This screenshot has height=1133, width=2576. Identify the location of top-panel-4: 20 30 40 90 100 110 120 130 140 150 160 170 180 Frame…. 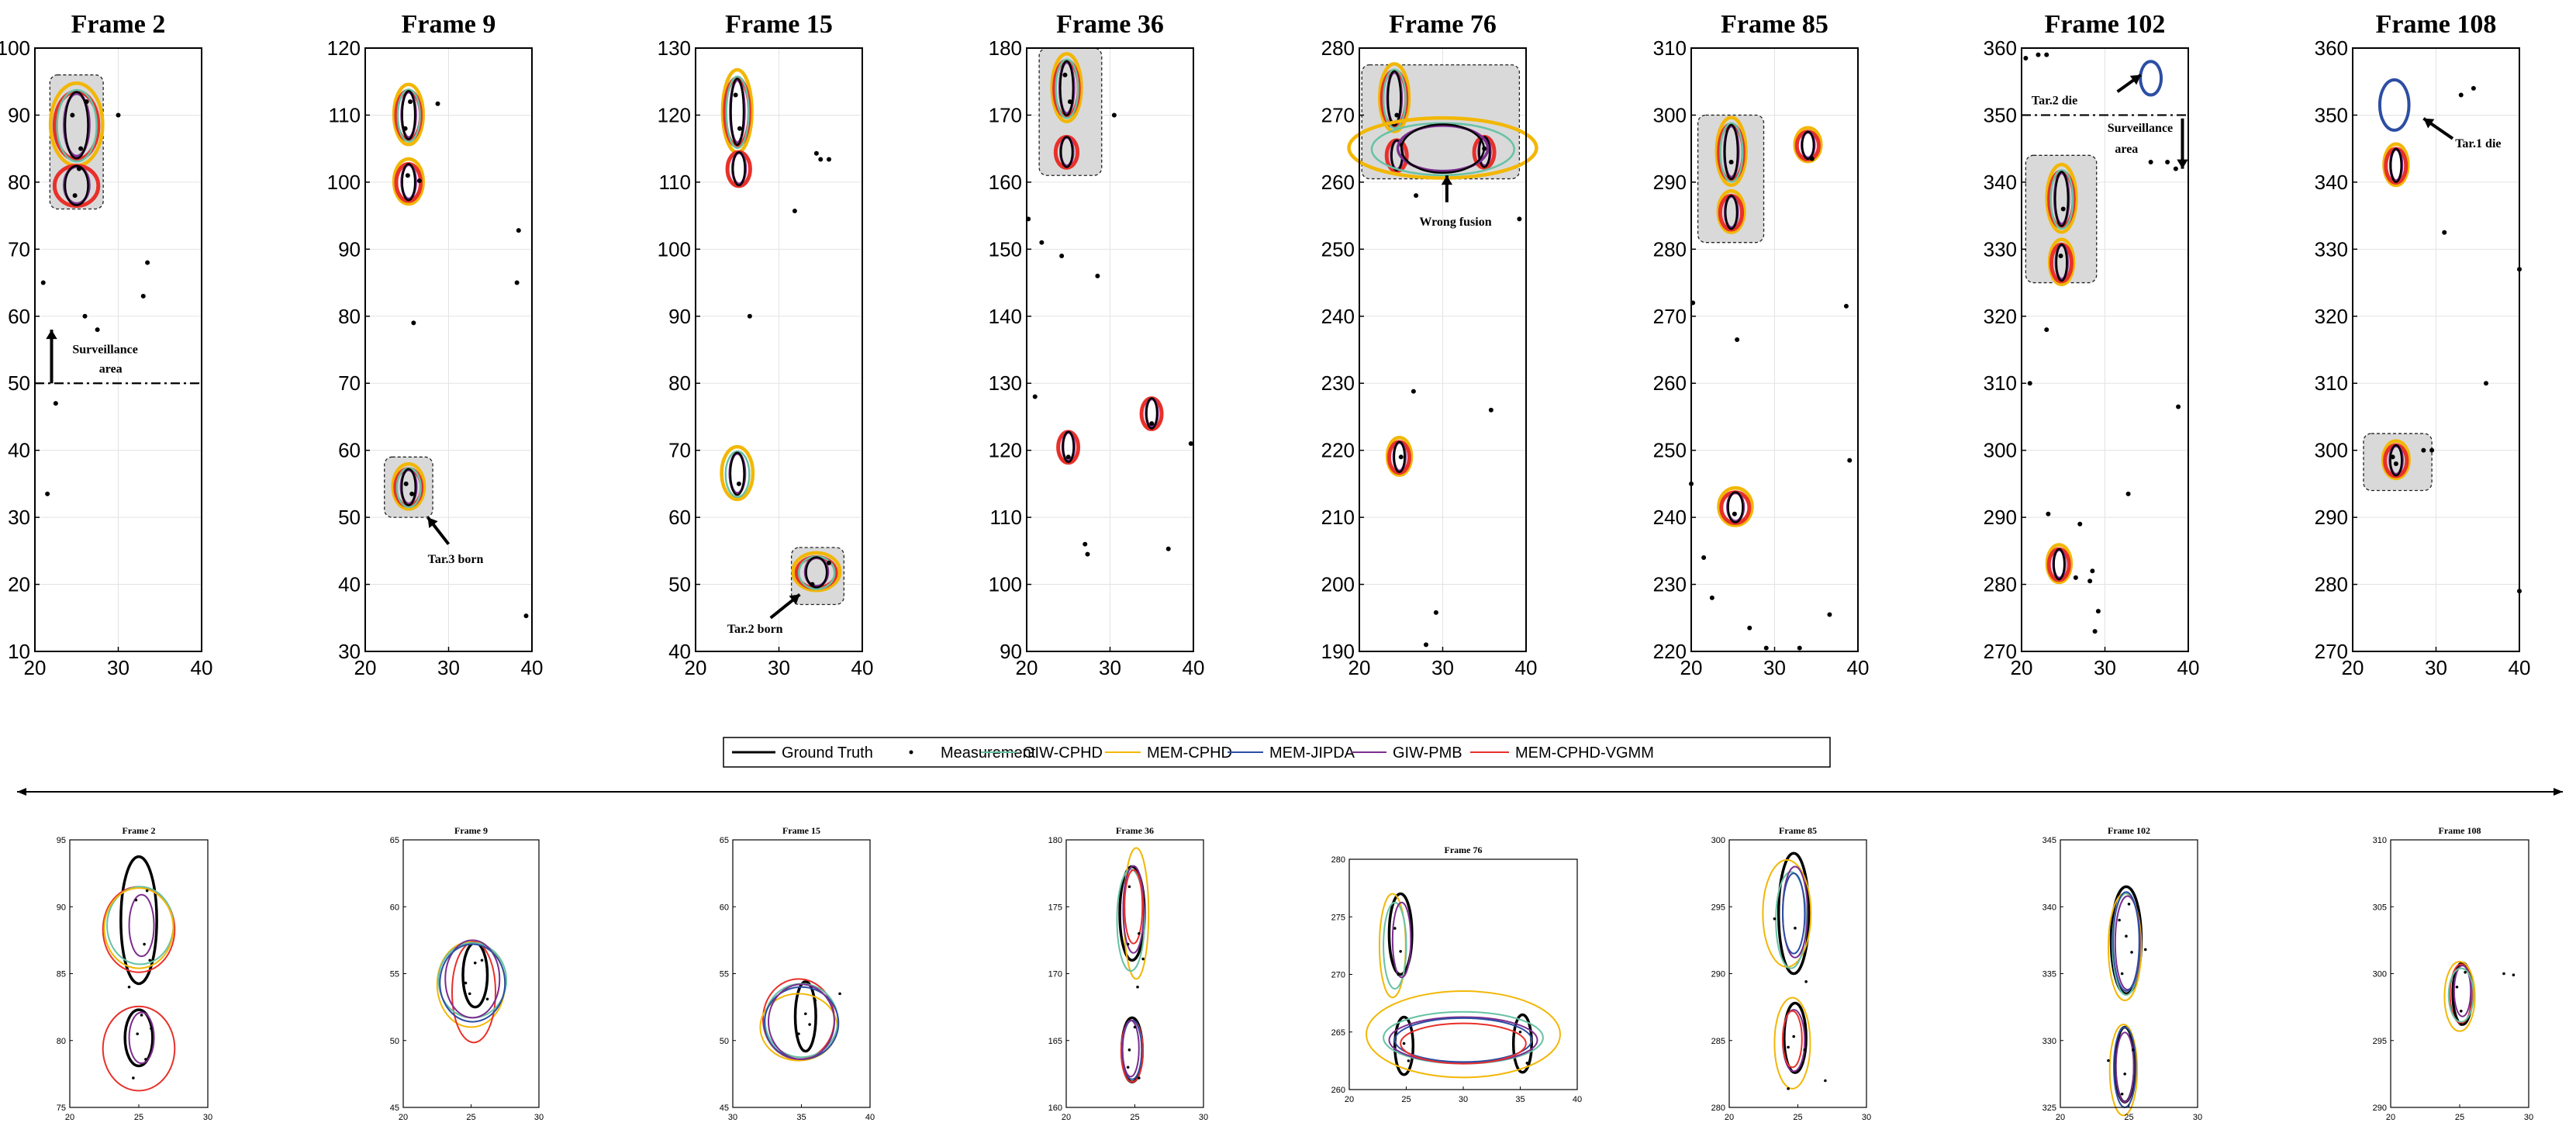
(1097, 344).